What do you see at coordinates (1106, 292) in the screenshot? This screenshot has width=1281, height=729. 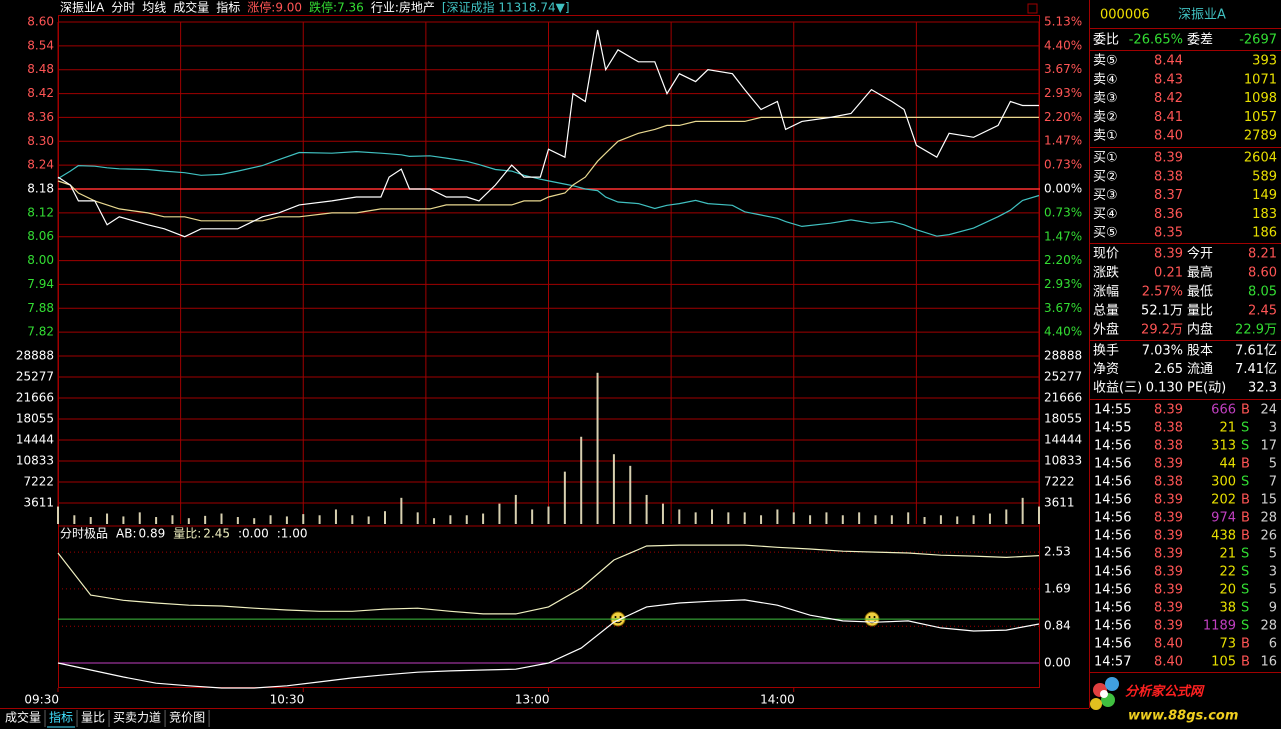 I see `stat-label: 涨幅` at bounding box center [1106, 292].